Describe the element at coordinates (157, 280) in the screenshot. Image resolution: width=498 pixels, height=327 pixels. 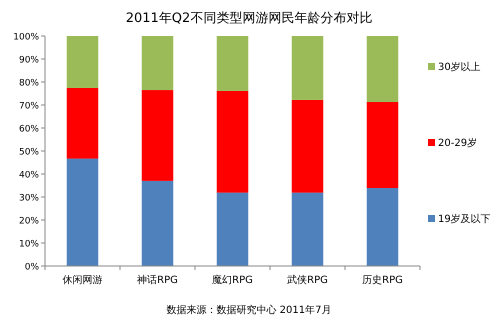
I see `x-tick-label: 神话RPG` at that location.